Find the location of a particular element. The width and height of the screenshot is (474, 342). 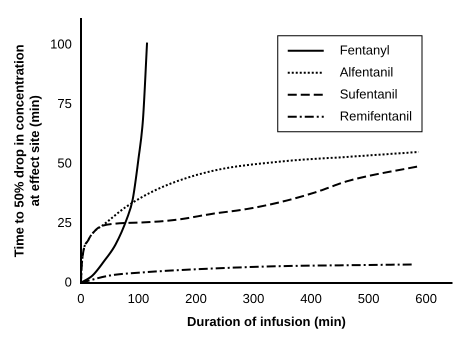

legend-label: Alfentanil is located at coordinates (367, 72).